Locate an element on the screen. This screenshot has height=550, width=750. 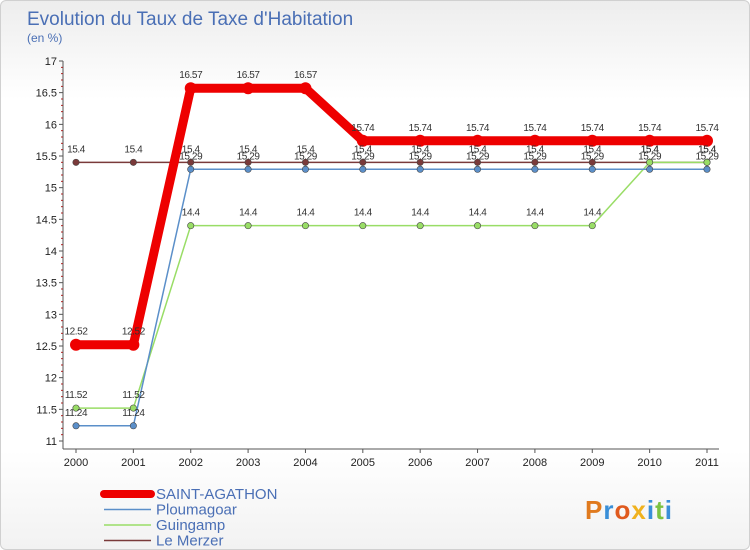
chart-title: Evolution du Taux de Taxe d'Habitation is located at coordinates (190, 19).